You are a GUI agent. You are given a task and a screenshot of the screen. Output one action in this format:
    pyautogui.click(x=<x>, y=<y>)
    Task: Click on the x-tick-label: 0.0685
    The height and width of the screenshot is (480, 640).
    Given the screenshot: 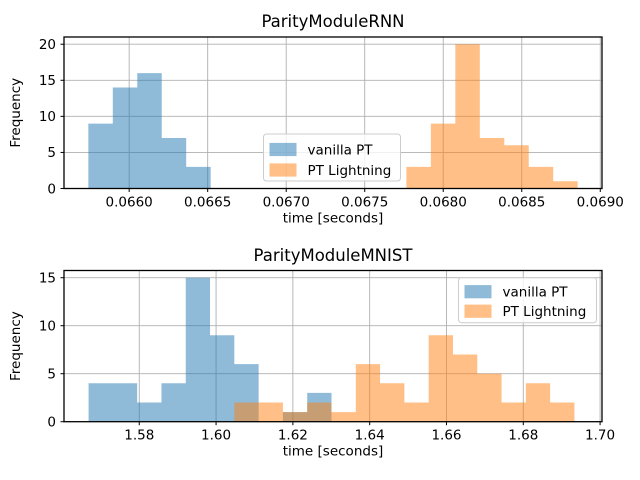 What is the action you would take?
    pyautogui.click(x=521, y=203)
    